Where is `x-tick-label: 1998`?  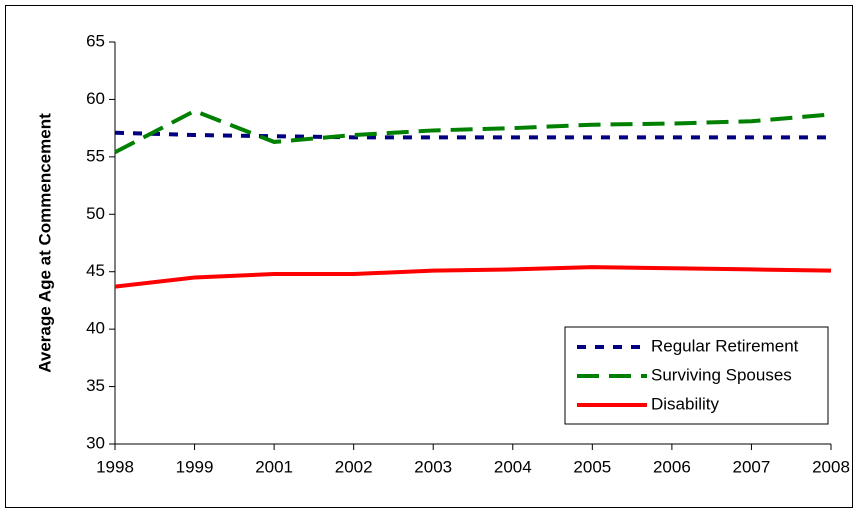 x-tick-label: 1998 is located at coordinates (115, 466).